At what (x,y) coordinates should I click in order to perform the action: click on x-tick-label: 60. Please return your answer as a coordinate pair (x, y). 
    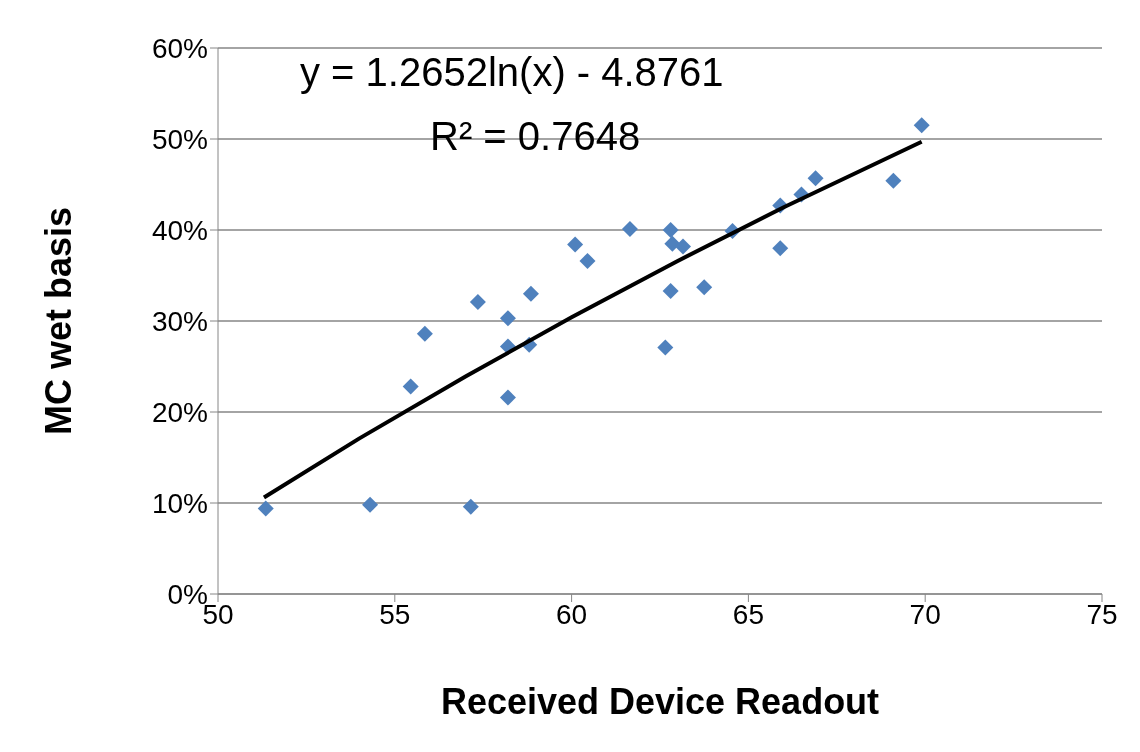
    Looking at the image, I should click on (572, 614).